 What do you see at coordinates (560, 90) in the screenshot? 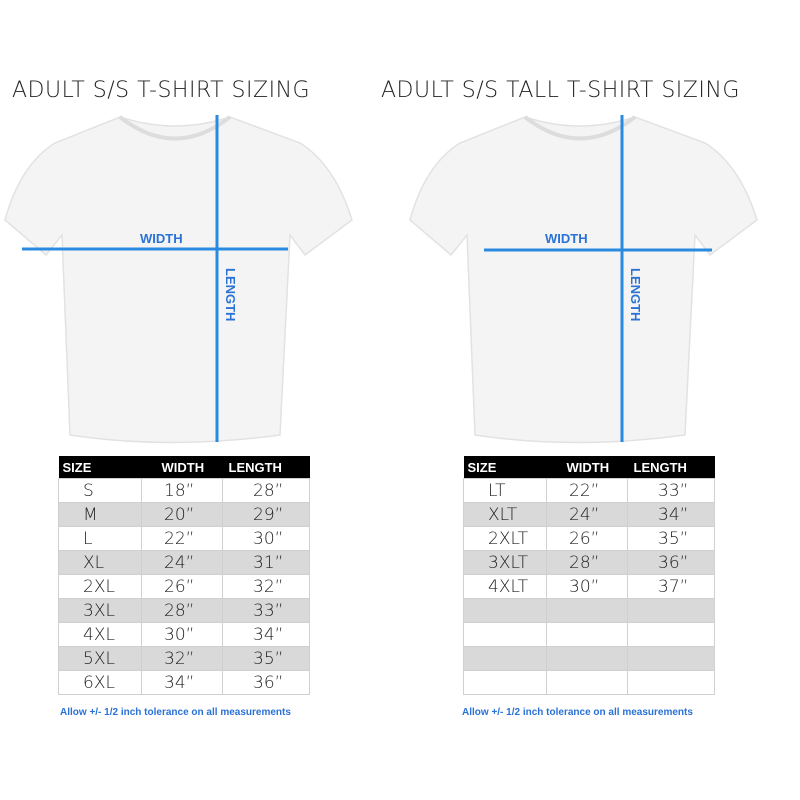
I see `right-title: ADULT S/S TALL T-SHIRT SIZING` at bounding box center [560, 90].